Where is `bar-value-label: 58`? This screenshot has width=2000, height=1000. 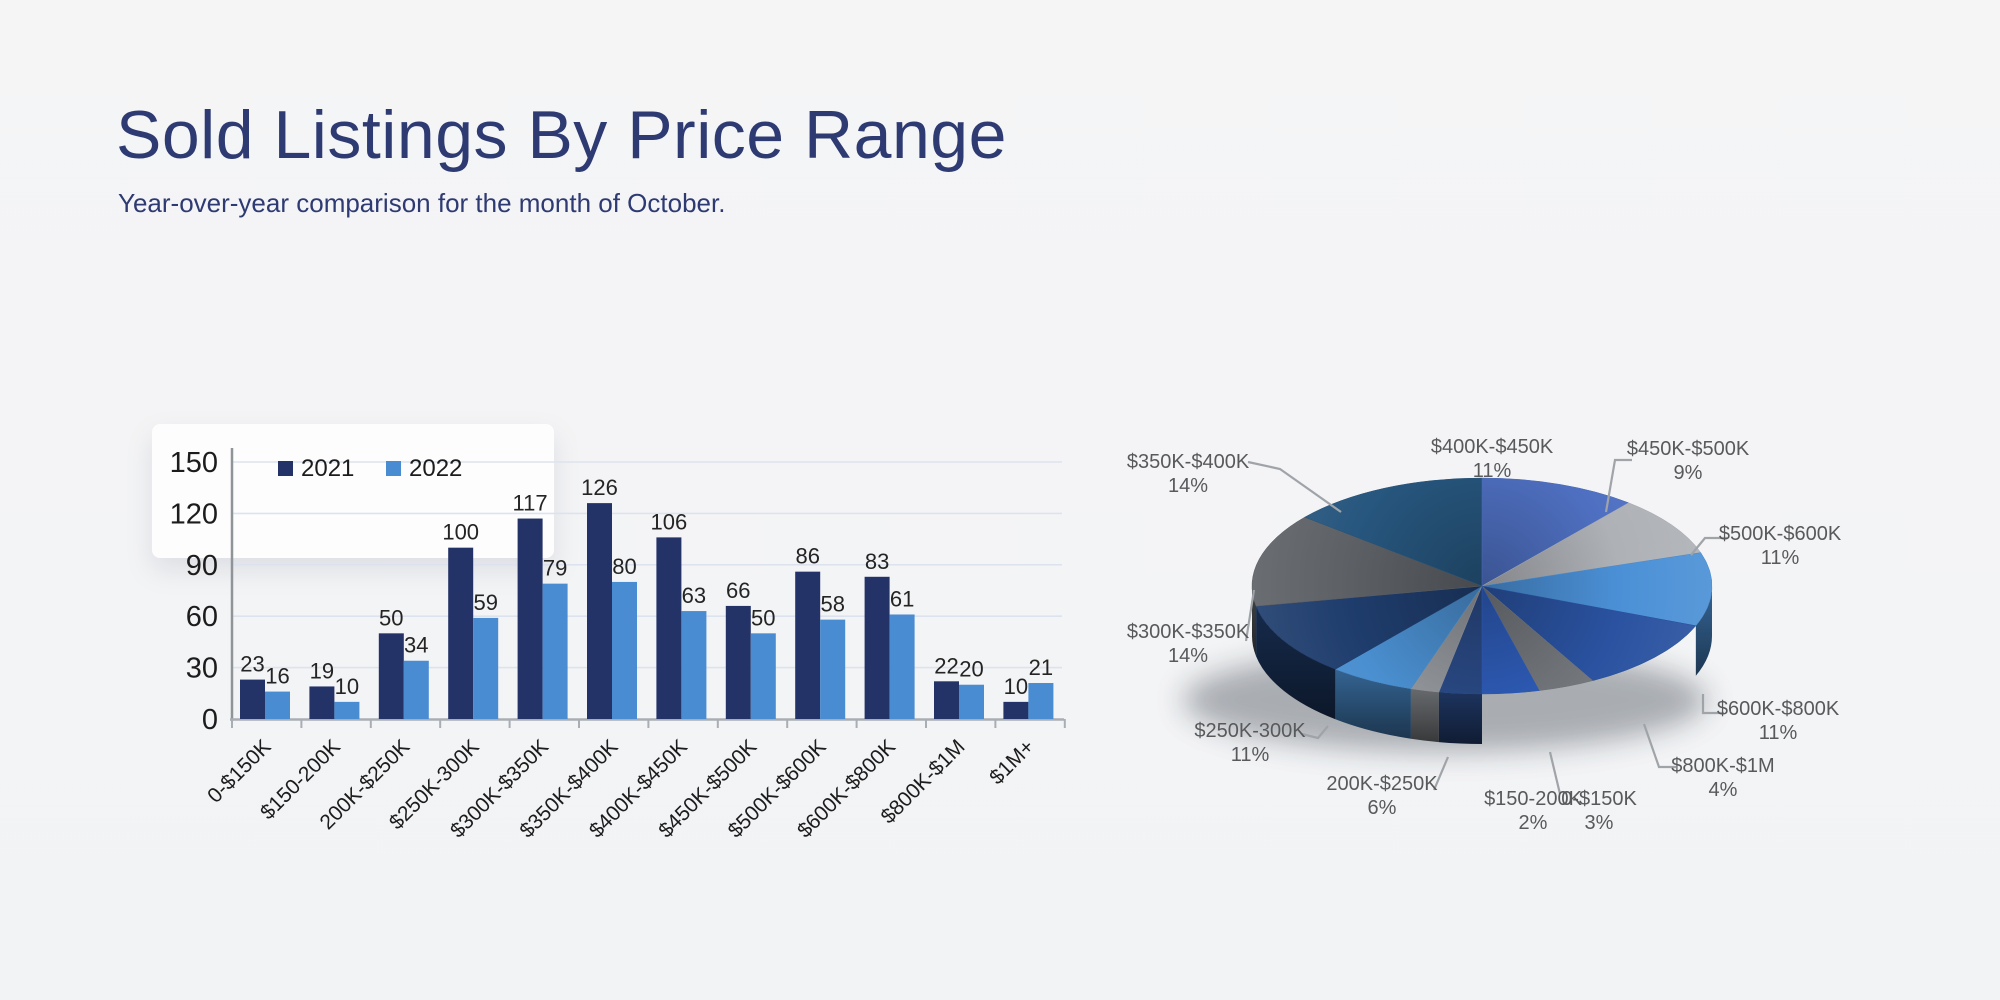
bar-value-label: 58 is located at coordinates (832, 604).